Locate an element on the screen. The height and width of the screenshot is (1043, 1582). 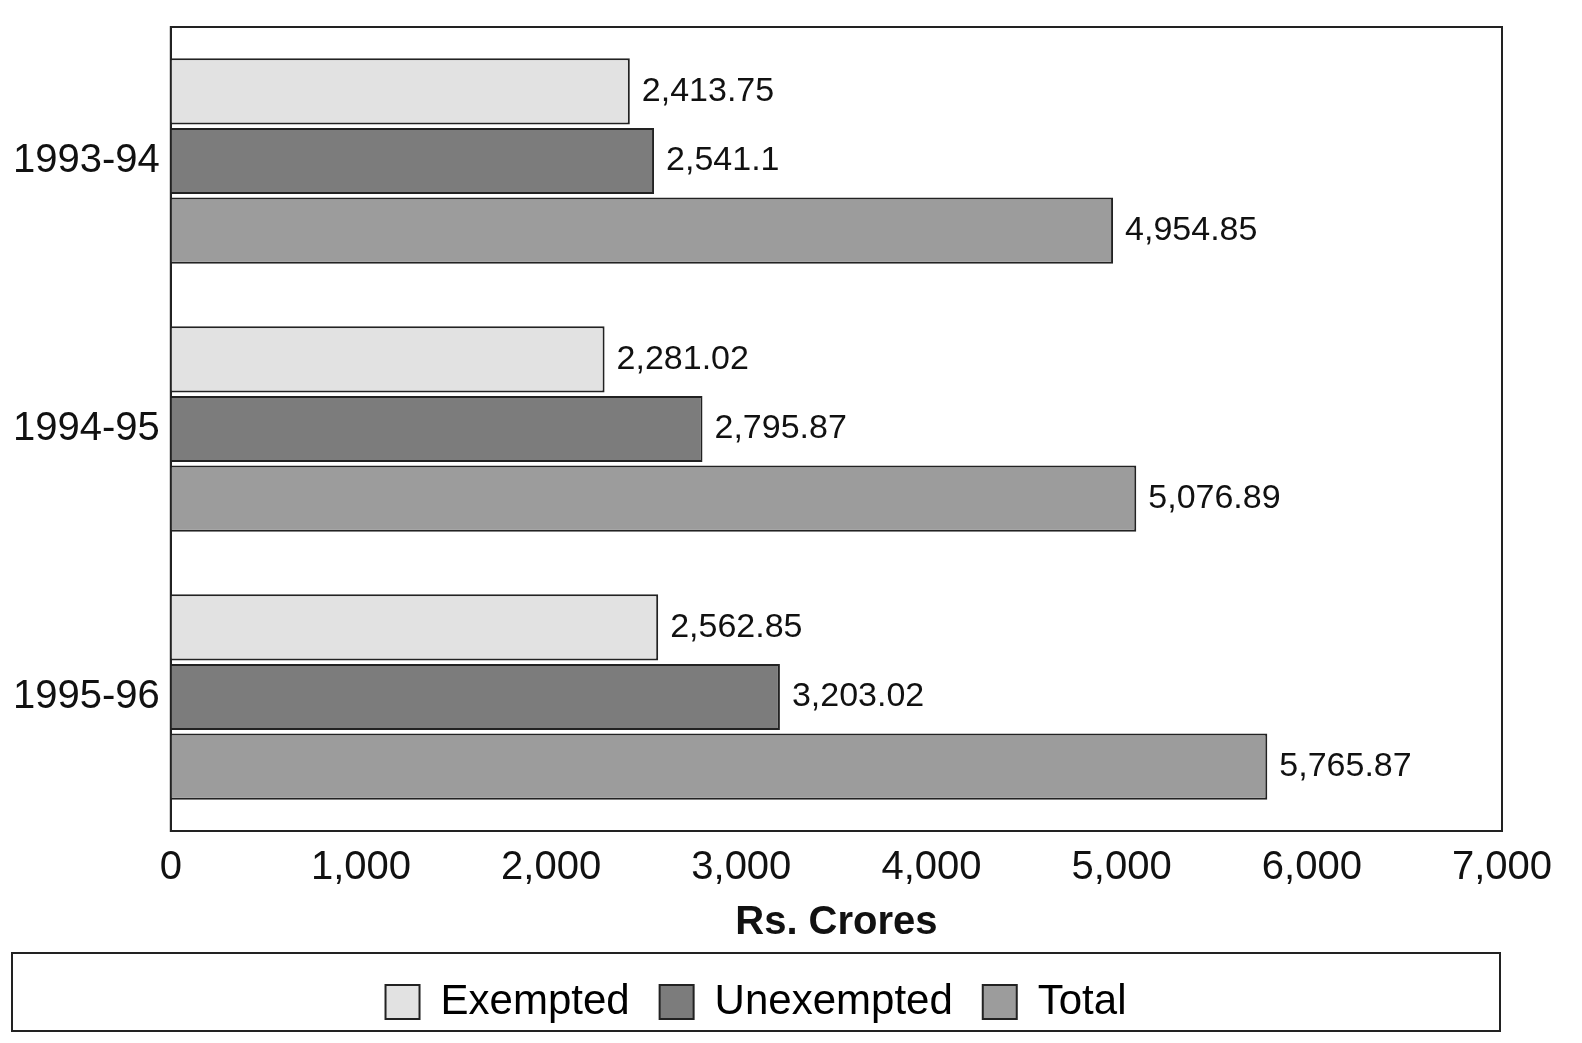
x-axis-title: Rs. Crores is located at coordinates (836, 920).